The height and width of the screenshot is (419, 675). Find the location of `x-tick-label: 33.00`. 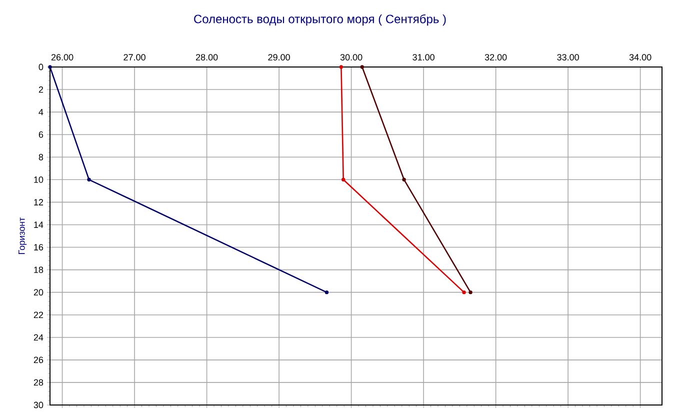

x-tick-label: 33.00 is located at coordinates (568, 57).